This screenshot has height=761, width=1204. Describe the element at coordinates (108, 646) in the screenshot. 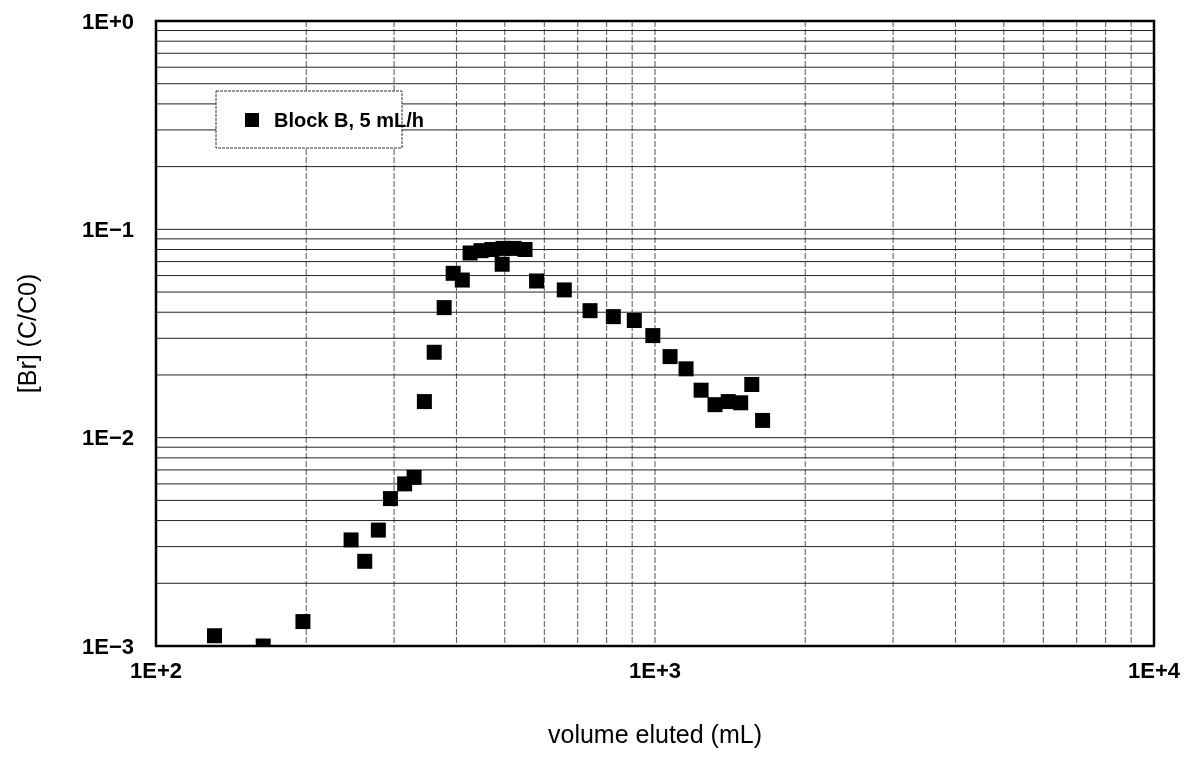

I see `y-tick-label: 1E−3` at that location.